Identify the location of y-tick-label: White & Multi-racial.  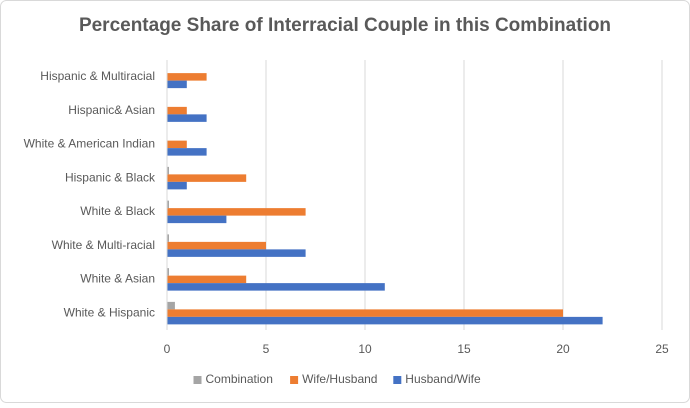
(103, 245).